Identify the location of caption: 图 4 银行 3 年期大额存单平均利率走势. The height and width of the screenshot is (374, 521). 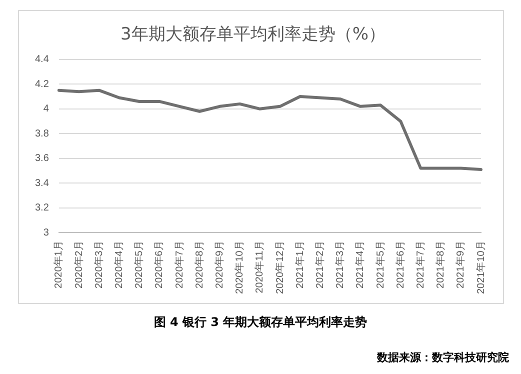
(260, 322).